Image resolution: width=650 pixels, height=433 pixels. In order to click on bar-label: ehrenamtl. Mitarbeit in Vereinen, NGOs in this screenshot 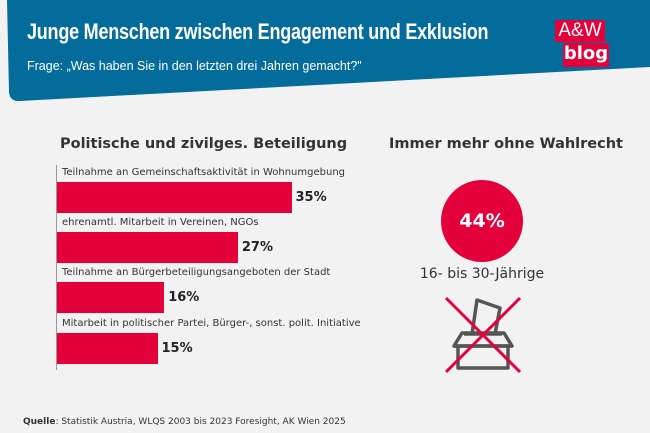, I will do `click(160, 222)`.